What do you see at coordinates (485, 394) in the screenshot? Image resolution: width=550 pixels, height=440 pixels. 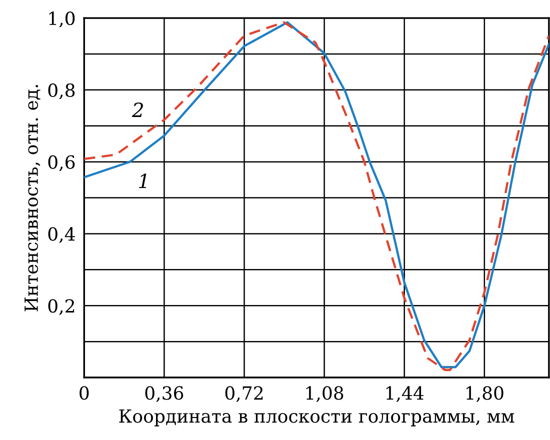 I see `x-tick-label: 1,80` at bounding box center [485, 394].